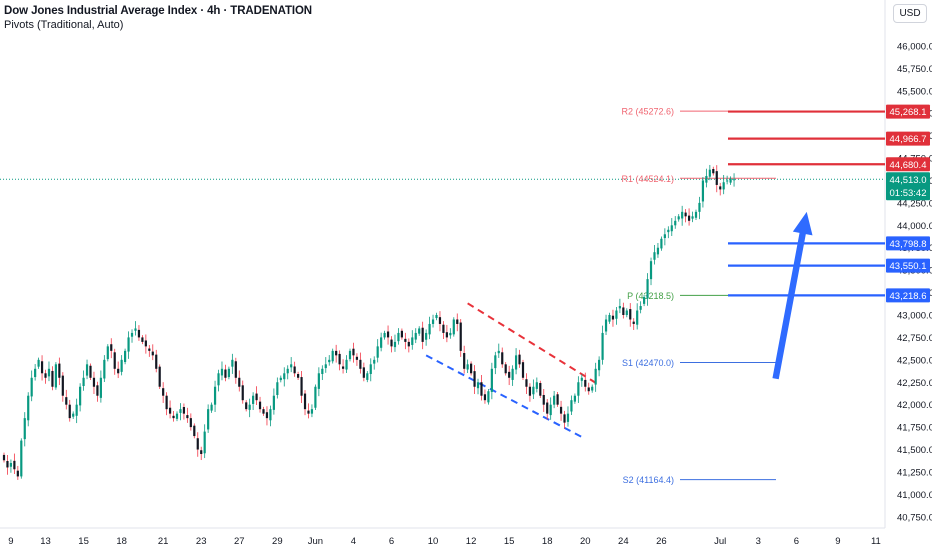 The image size is (932, 550). I want to click on level-price-tag-text: 44,680.4, so click(908, 165).